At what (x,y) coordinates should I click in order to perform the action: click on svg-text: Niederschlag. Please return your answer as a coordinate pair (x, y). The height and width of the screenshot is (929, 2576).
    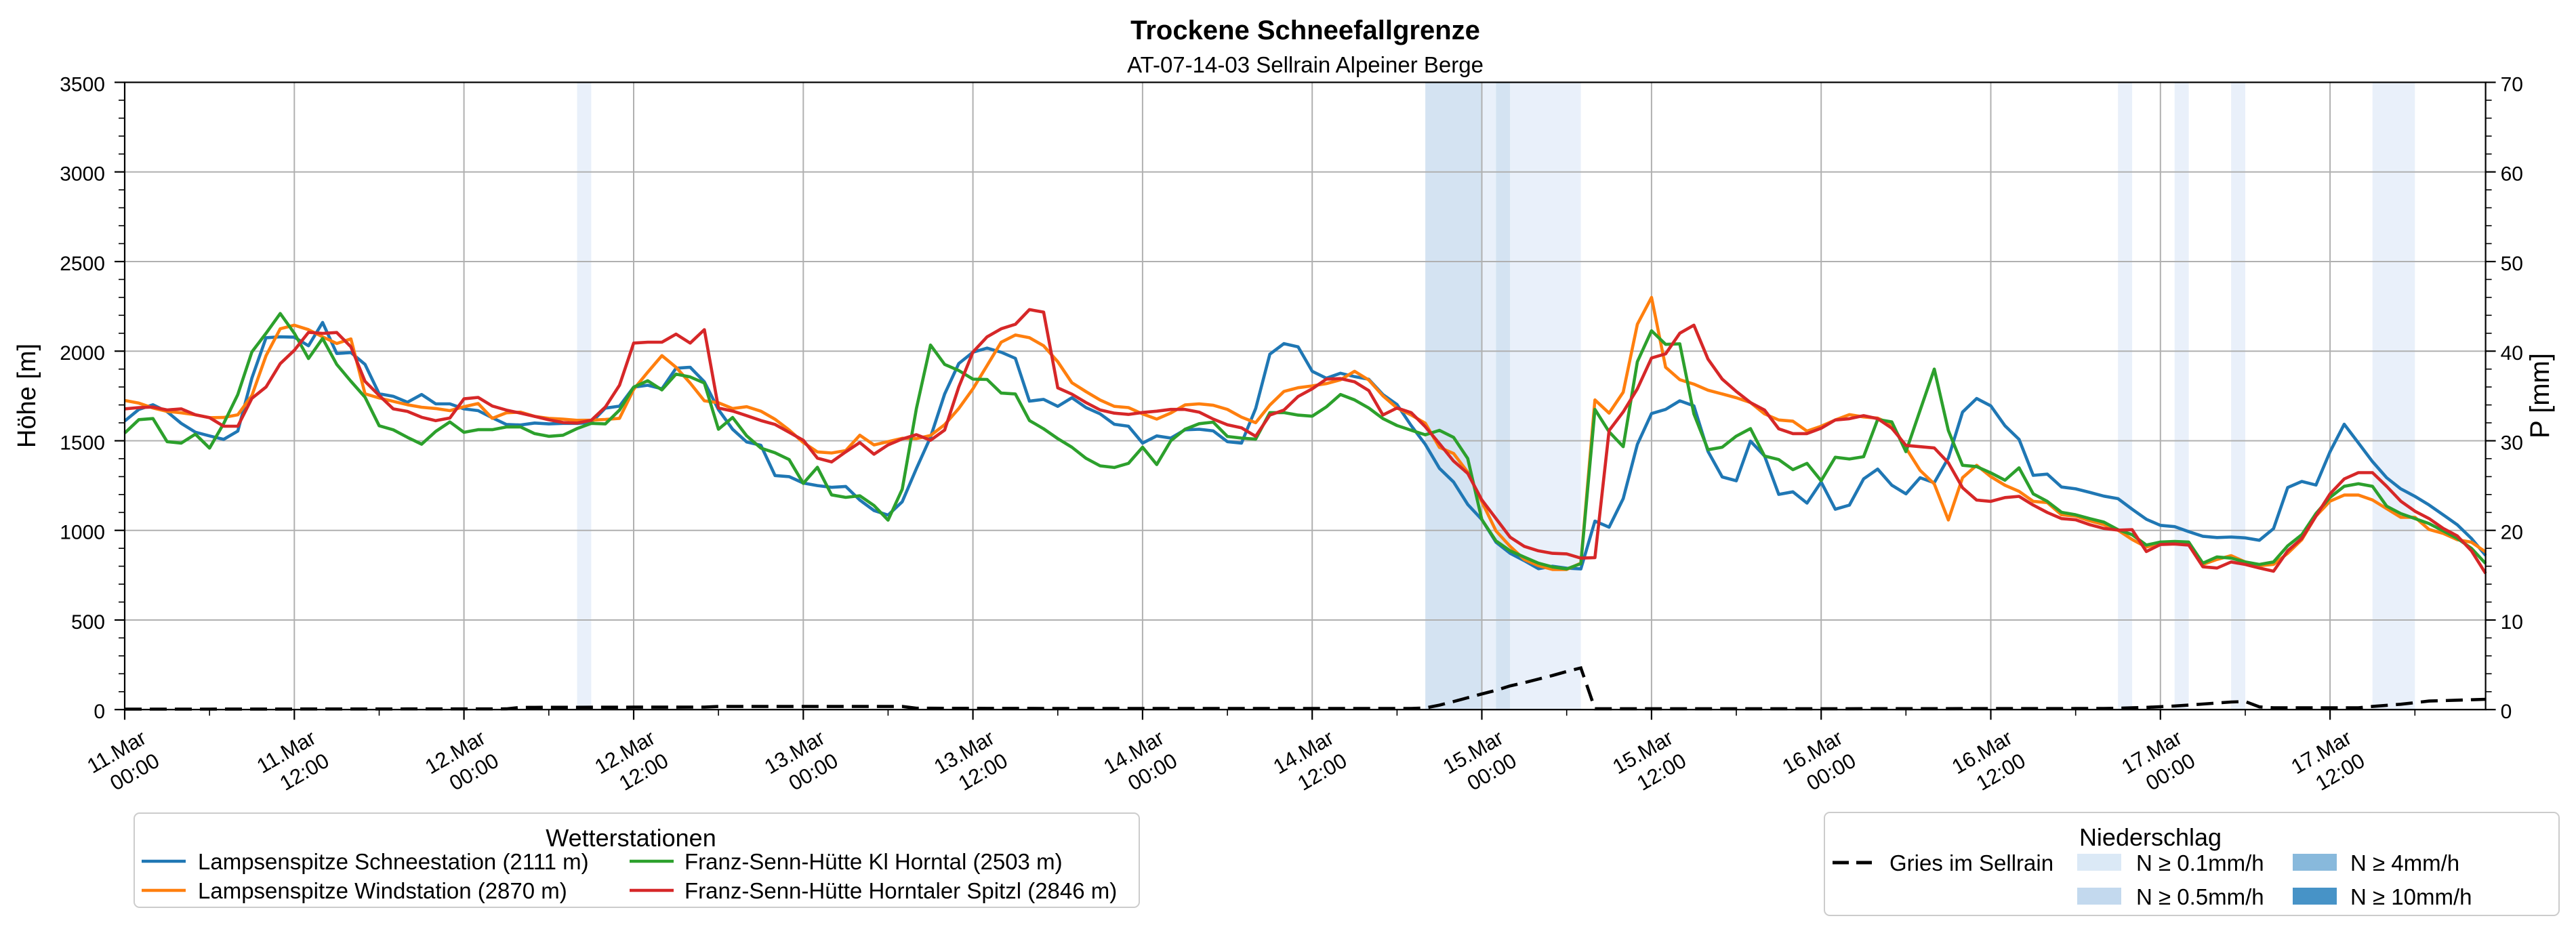
    Looking at the image, I should click on (2150, 837).